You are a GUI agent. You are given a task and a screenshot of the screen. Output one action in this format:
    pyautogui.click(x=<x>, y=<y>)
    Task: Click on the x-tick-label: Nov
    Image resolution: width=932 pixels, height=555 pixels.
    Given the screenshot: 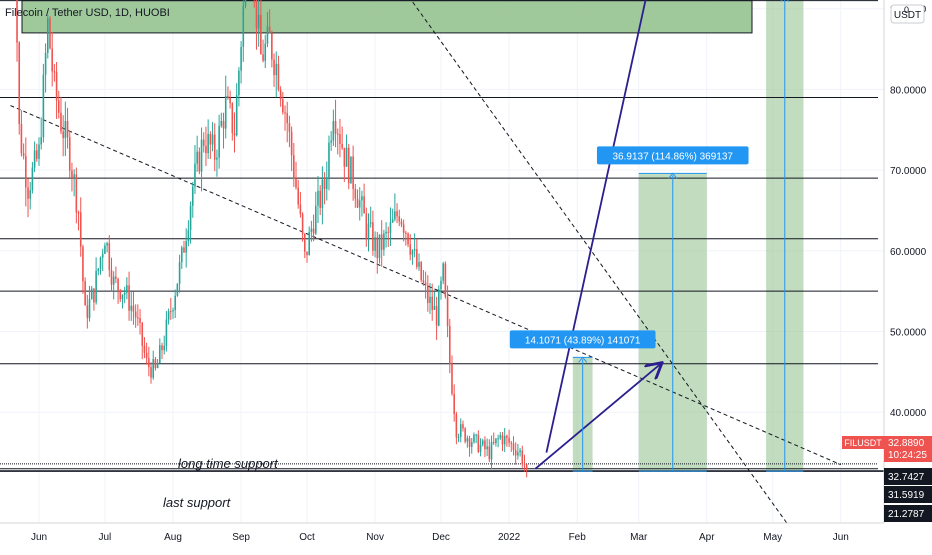 What is the action you would take?
    pyautogui.click(x=375, y=537)
    